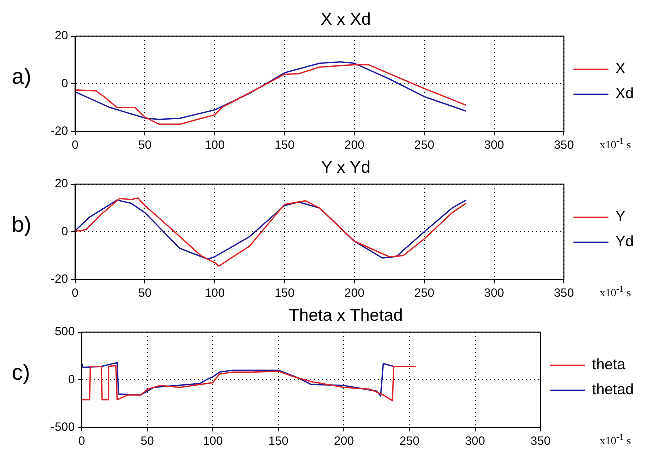  Describe the element at coordinates (82, 441) in the screenshot. I see `x-tick-label: 0` at that location.